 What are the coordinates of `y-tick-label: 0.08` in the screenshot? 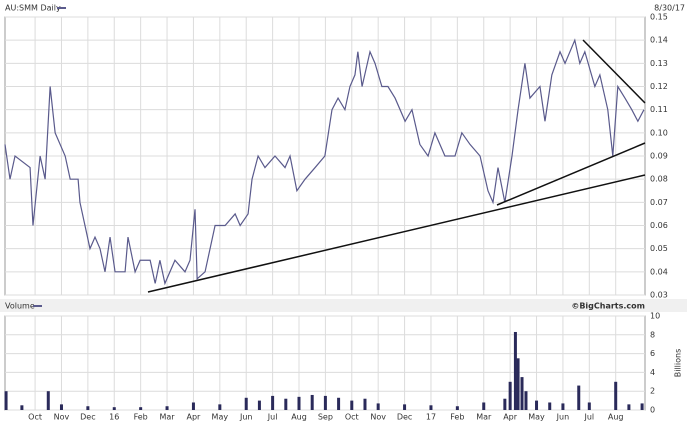 It's located at (659, 179).